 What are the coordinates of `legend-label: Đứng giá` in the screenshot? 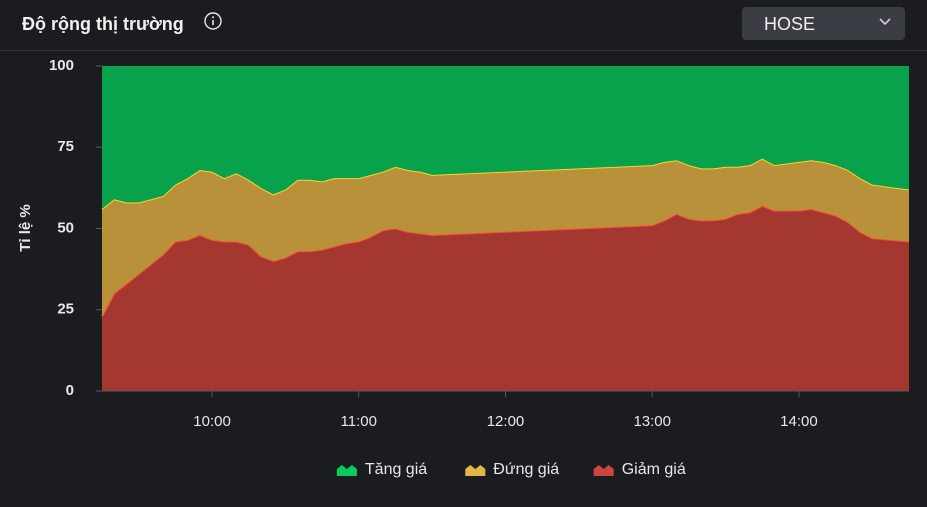 It's located at (526, 469).